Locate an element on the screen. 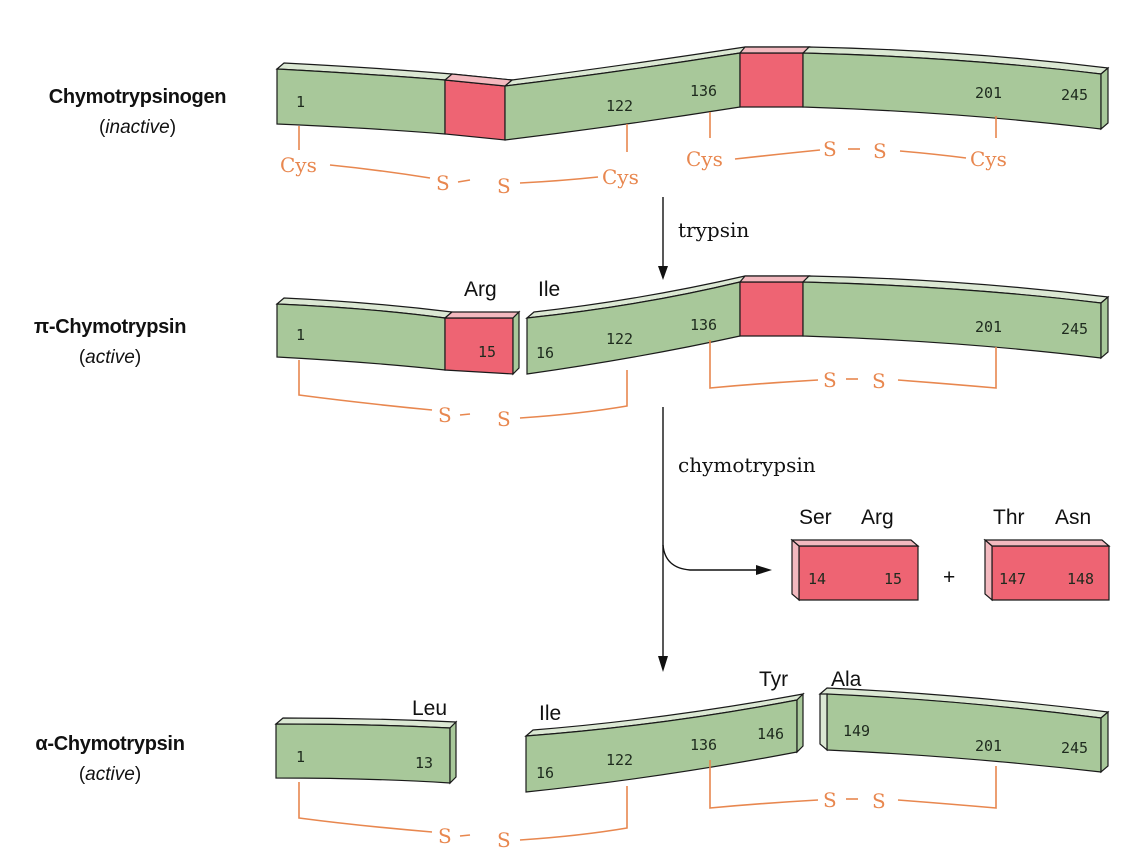 The width and height of the screenshot is (1132, 858). alpha-chain-b is located at coordinates (664, 742).